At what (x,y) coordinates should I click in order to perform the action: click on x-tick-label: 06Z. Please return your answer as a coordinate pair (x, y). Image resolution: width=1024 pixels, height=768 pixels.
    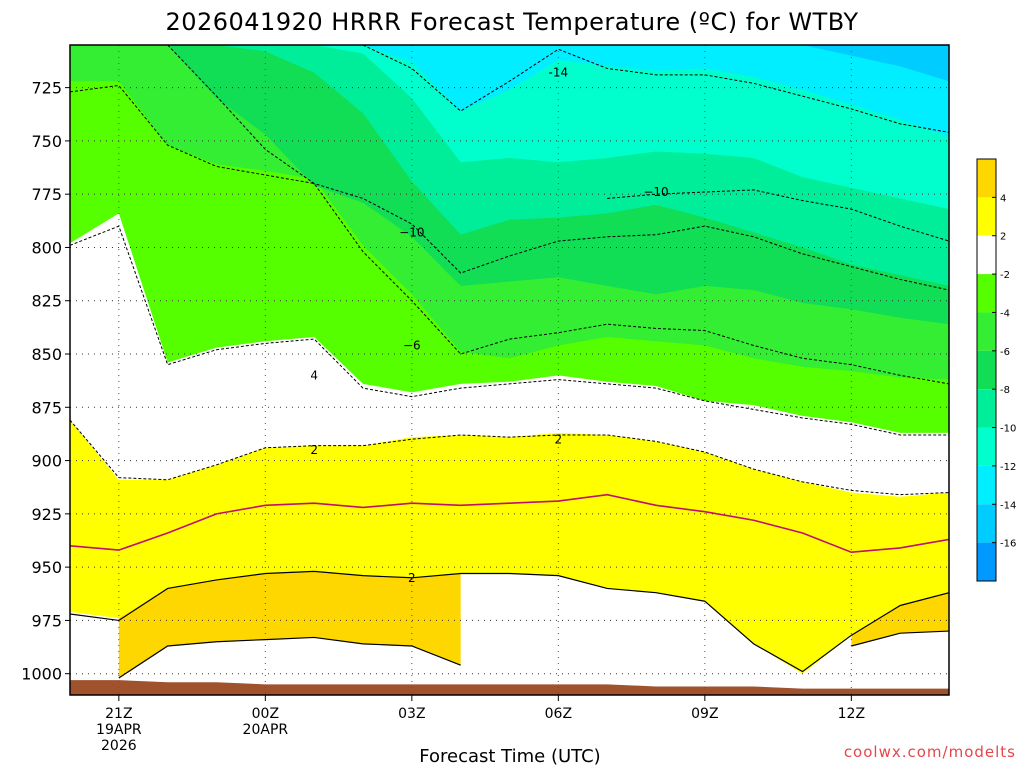
    Looking at the image, I should click on (558, 714).